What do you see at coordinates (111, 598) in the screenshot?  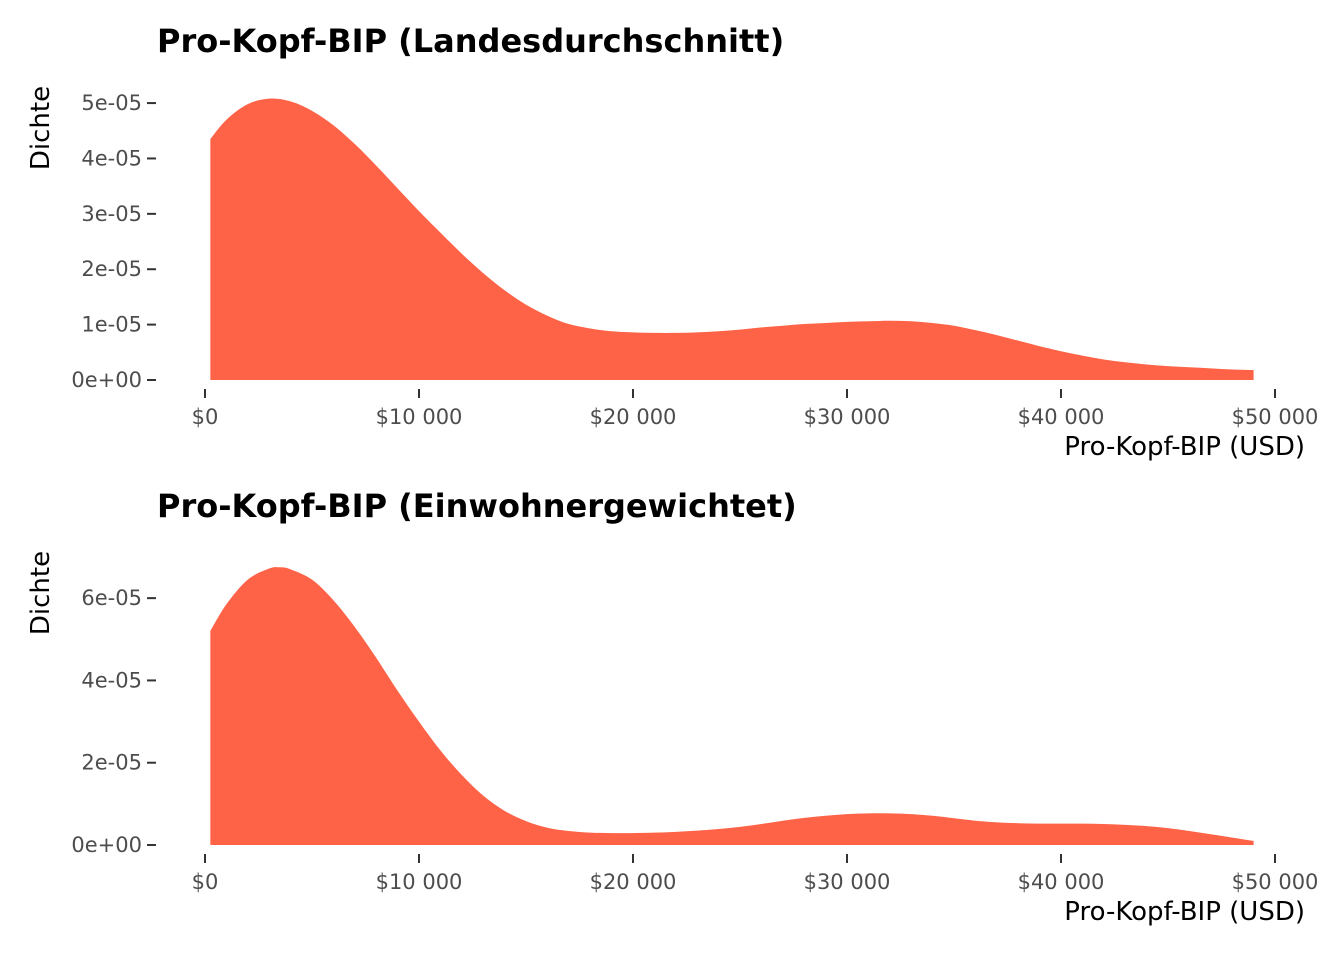 I see `y-tick-label: 6e-05` at bounding box center [111, 598].